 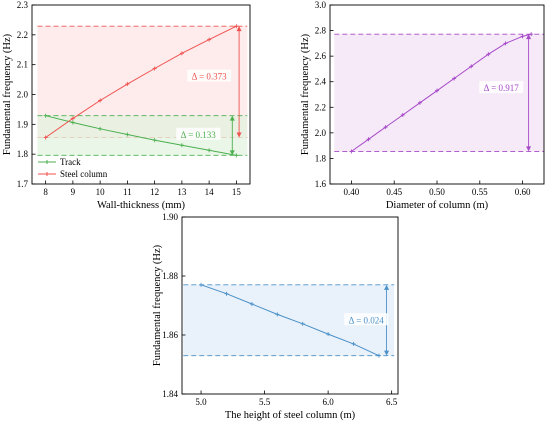 I want to click on delta-label-2: Δ = 0.133, so click(x=199, y=135).